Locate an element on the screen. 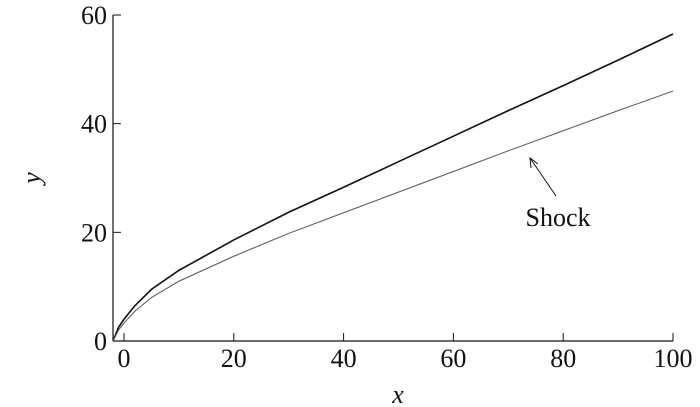 Image resolution: width=700 pixels, height=407 pixels. x-axis-label: x is located at coordinates (397, 393).